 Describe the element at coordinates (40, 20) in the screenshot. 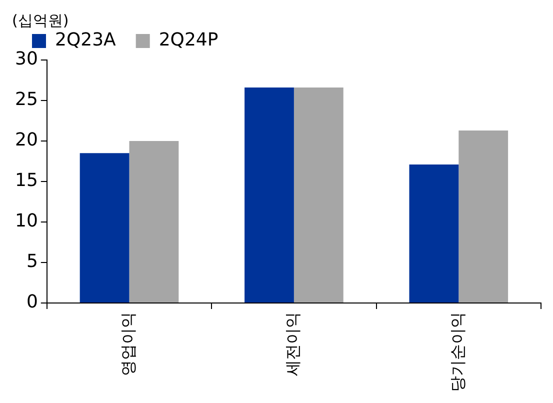

I see `y-axis-title: (십억원)` at that location.